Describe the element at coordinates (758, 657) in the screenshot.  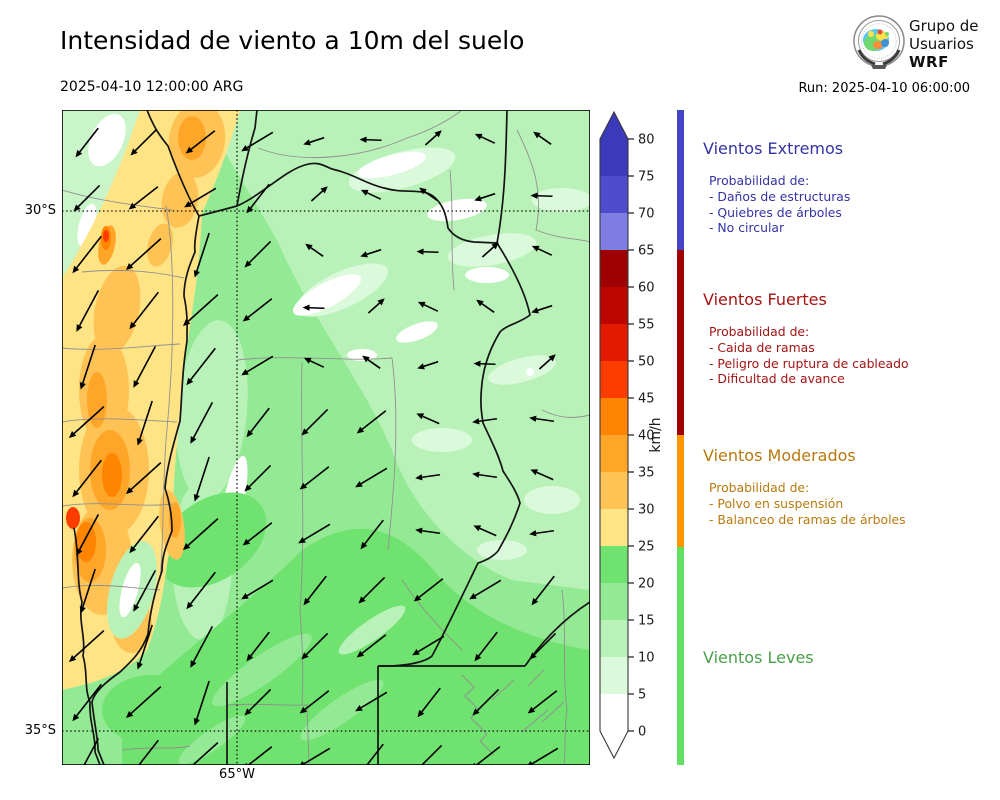
I see `legend-title-leves: Vientos Leves` at that location.